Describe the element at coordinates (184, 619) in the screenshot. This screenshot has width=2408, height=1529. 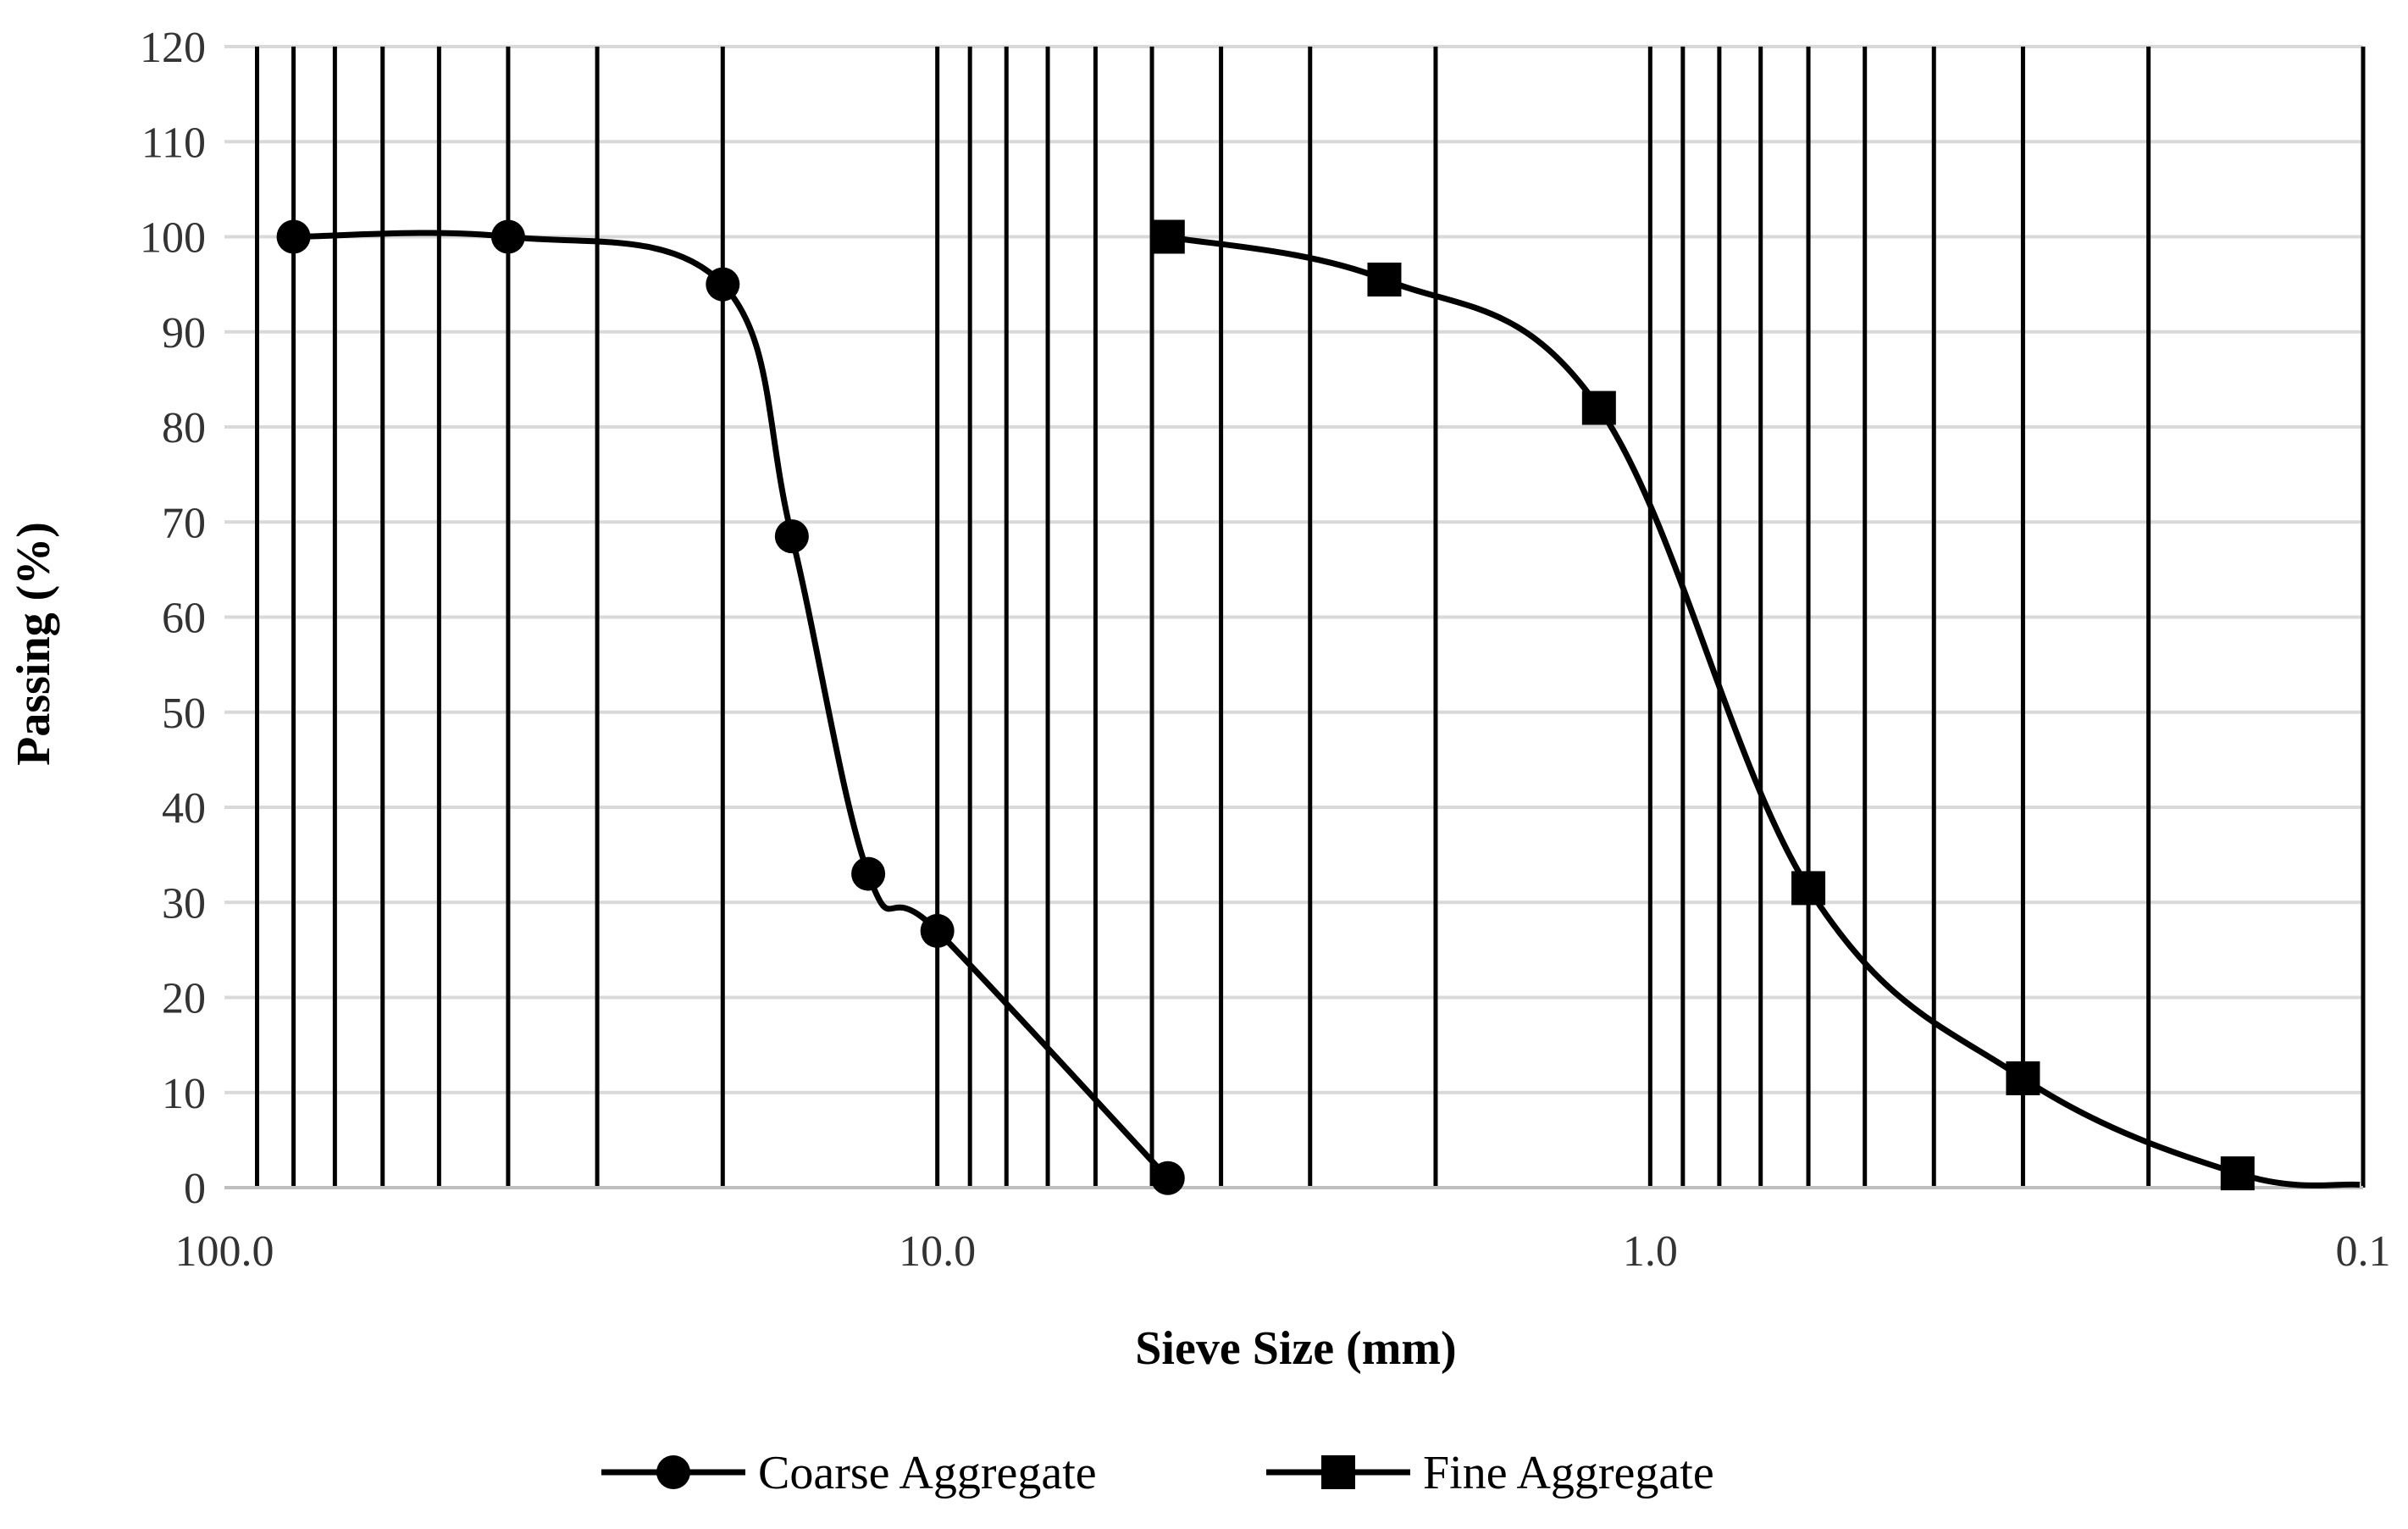
I see `y-tick-label: 60` at that location.